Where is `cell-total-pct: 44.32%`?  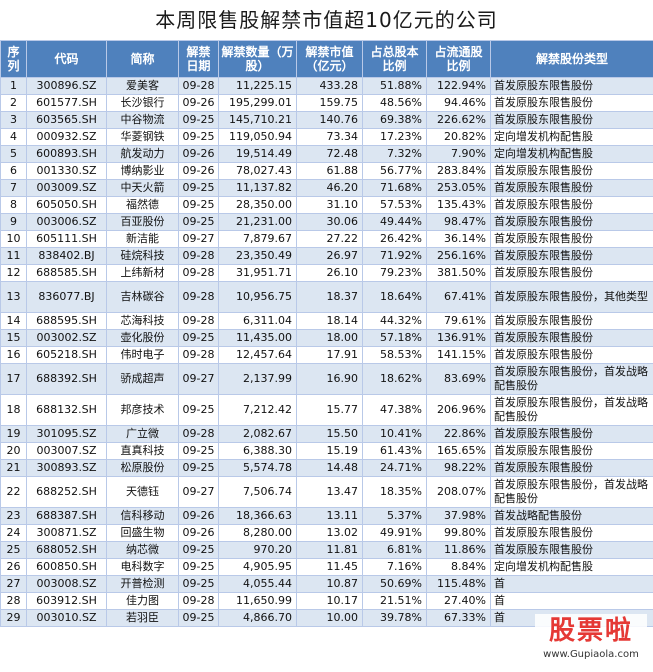 cell-total-pct: 44.32% is located at coordinates (394, 321).